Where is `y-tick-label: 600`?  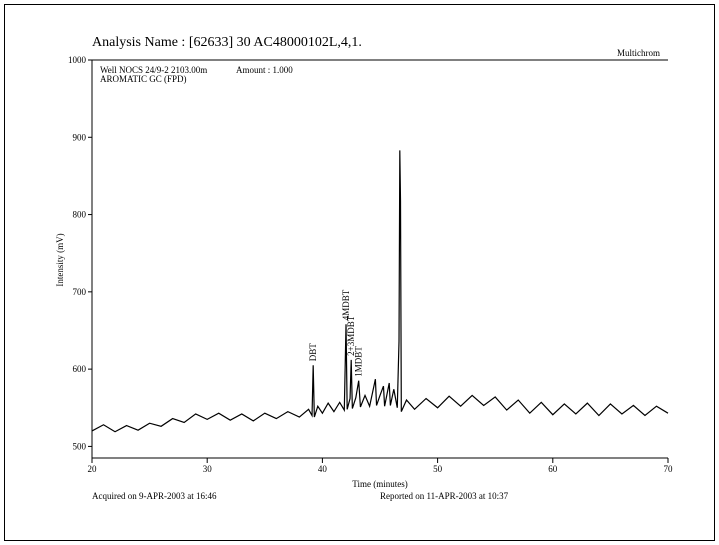 y-tick-label: 600 is located at coordinates (80, 369).